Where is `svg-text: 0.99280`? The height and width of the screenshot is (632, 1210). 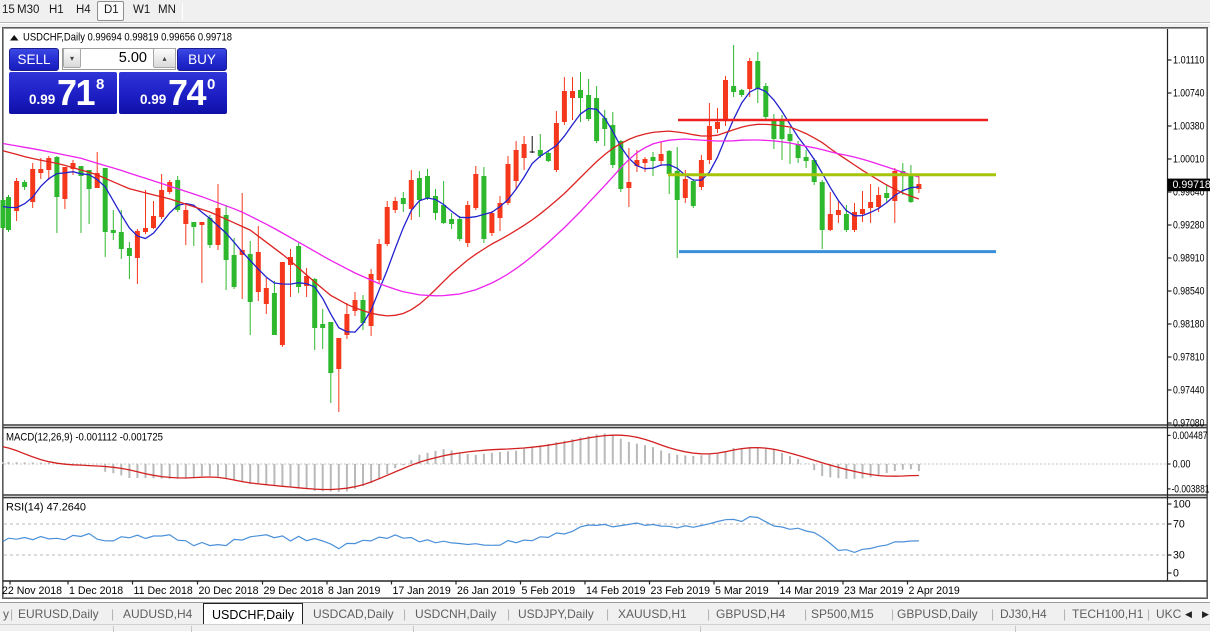
svg-text: 0.99280 is located at coordinates (1189, 226).